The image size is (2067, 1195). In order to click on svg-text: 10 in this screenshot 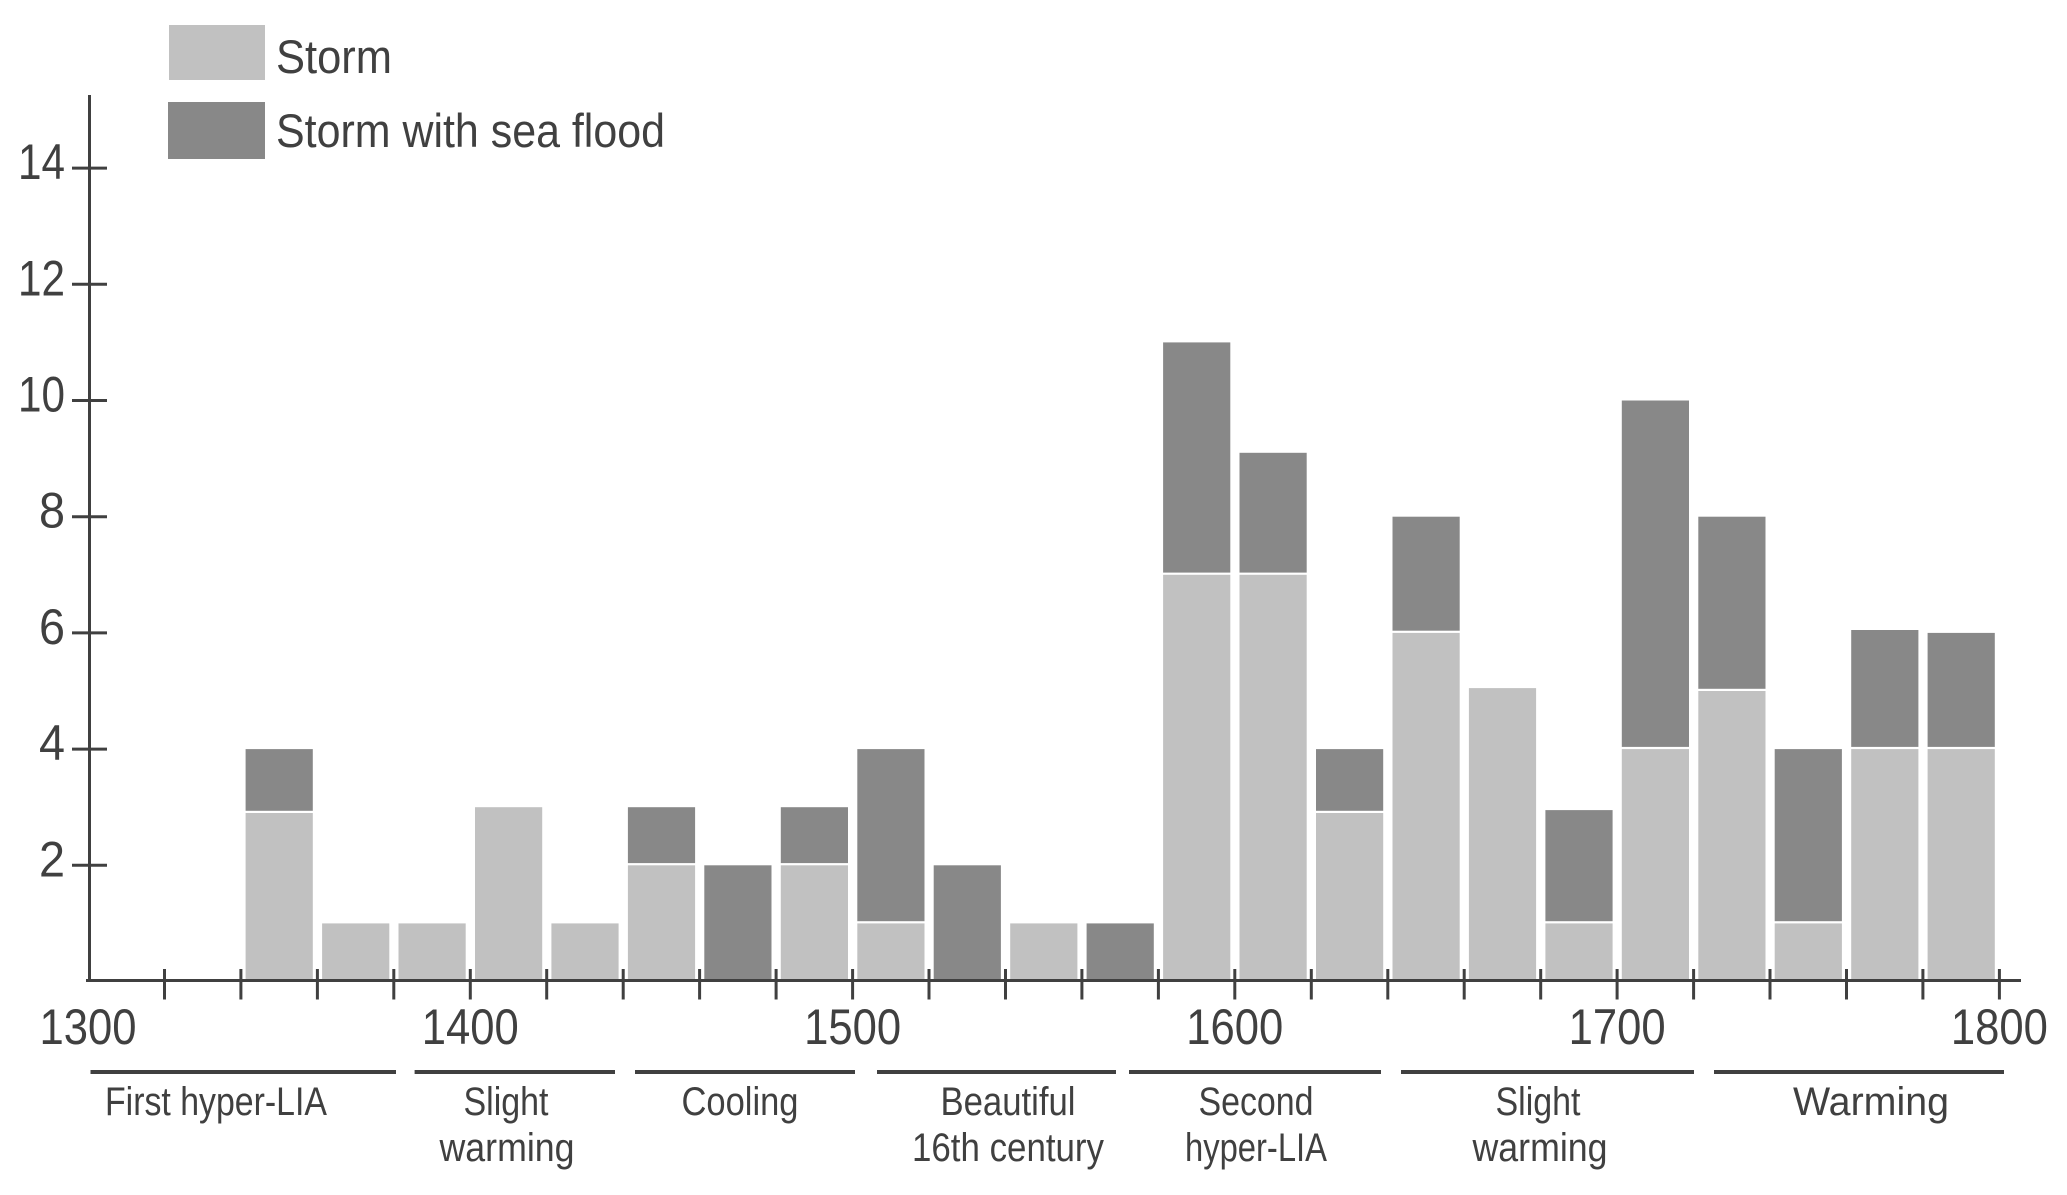, I will do `click(41, 395)`.